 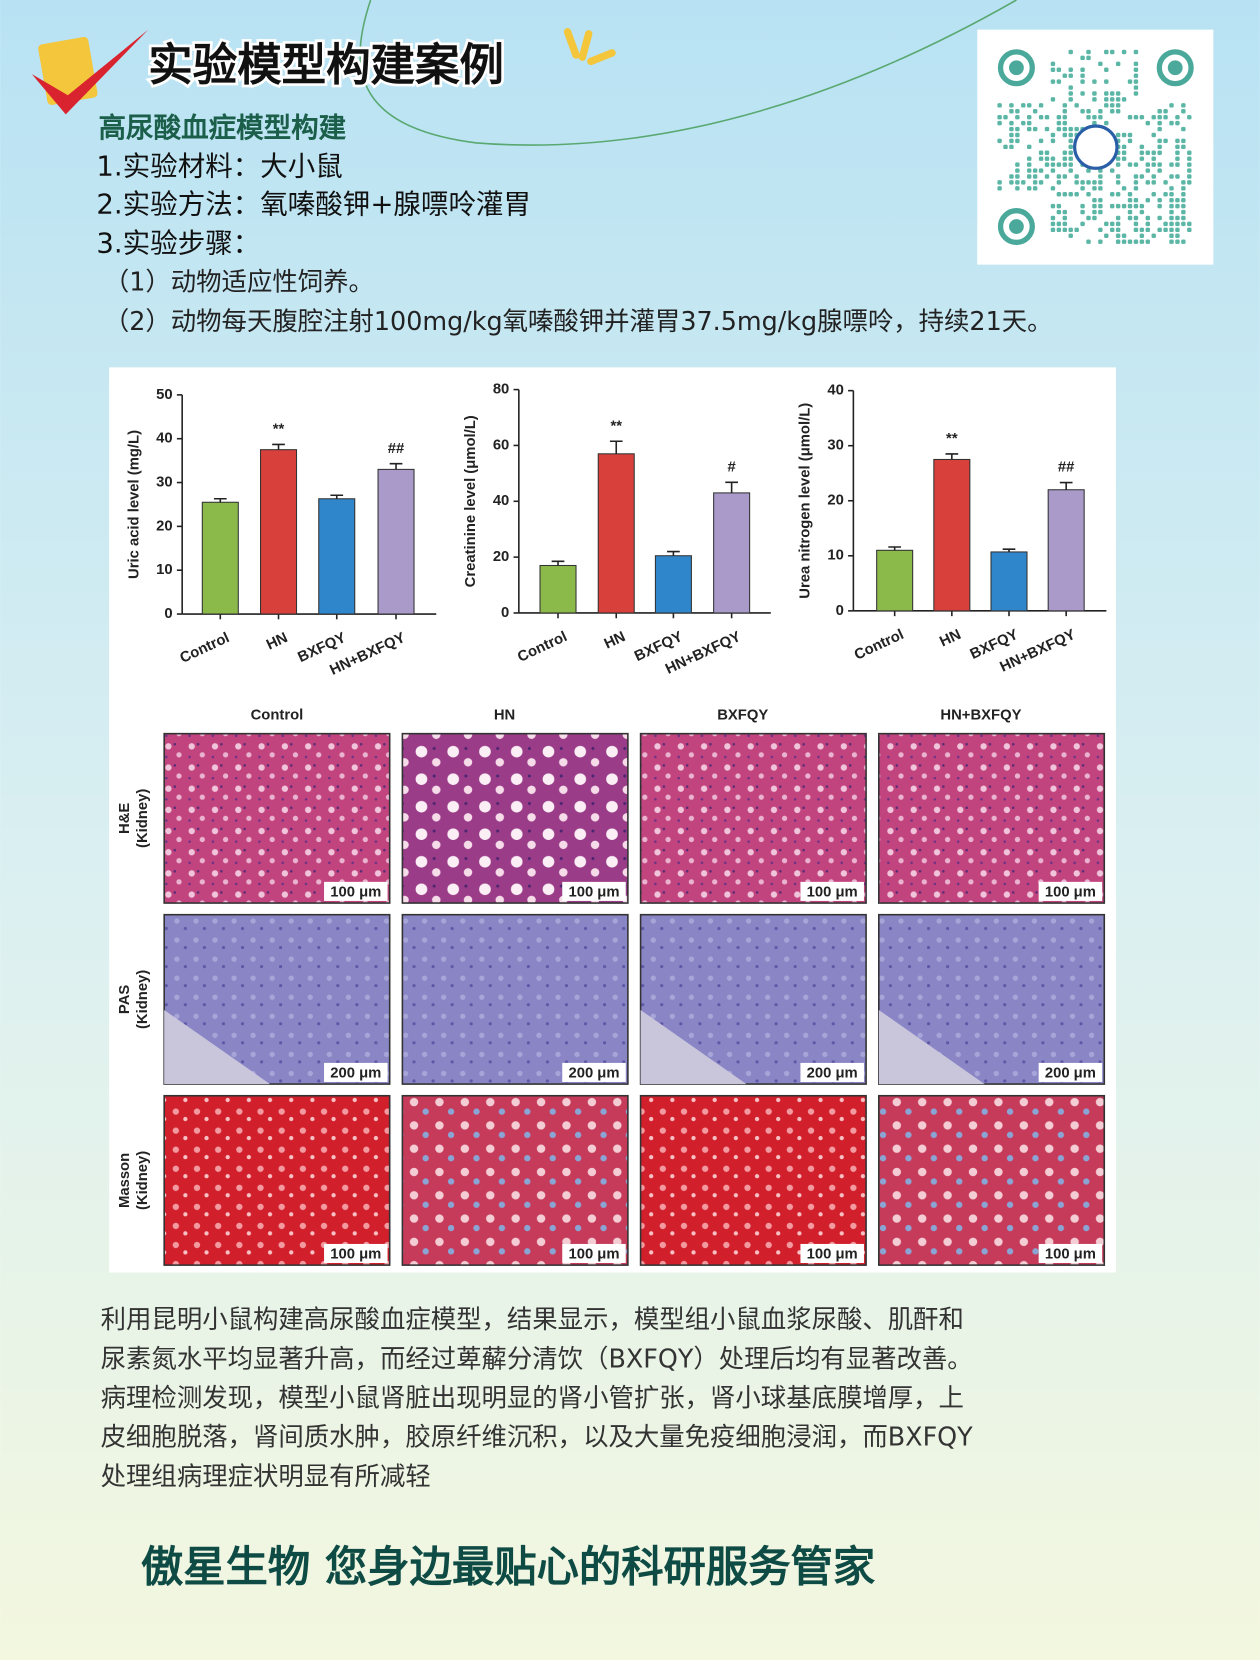 What do you see at coordinates (832, 1073) in the screenshot?
I see `scale-bar-label: 200 μm` at bounding box center [832, 1073].